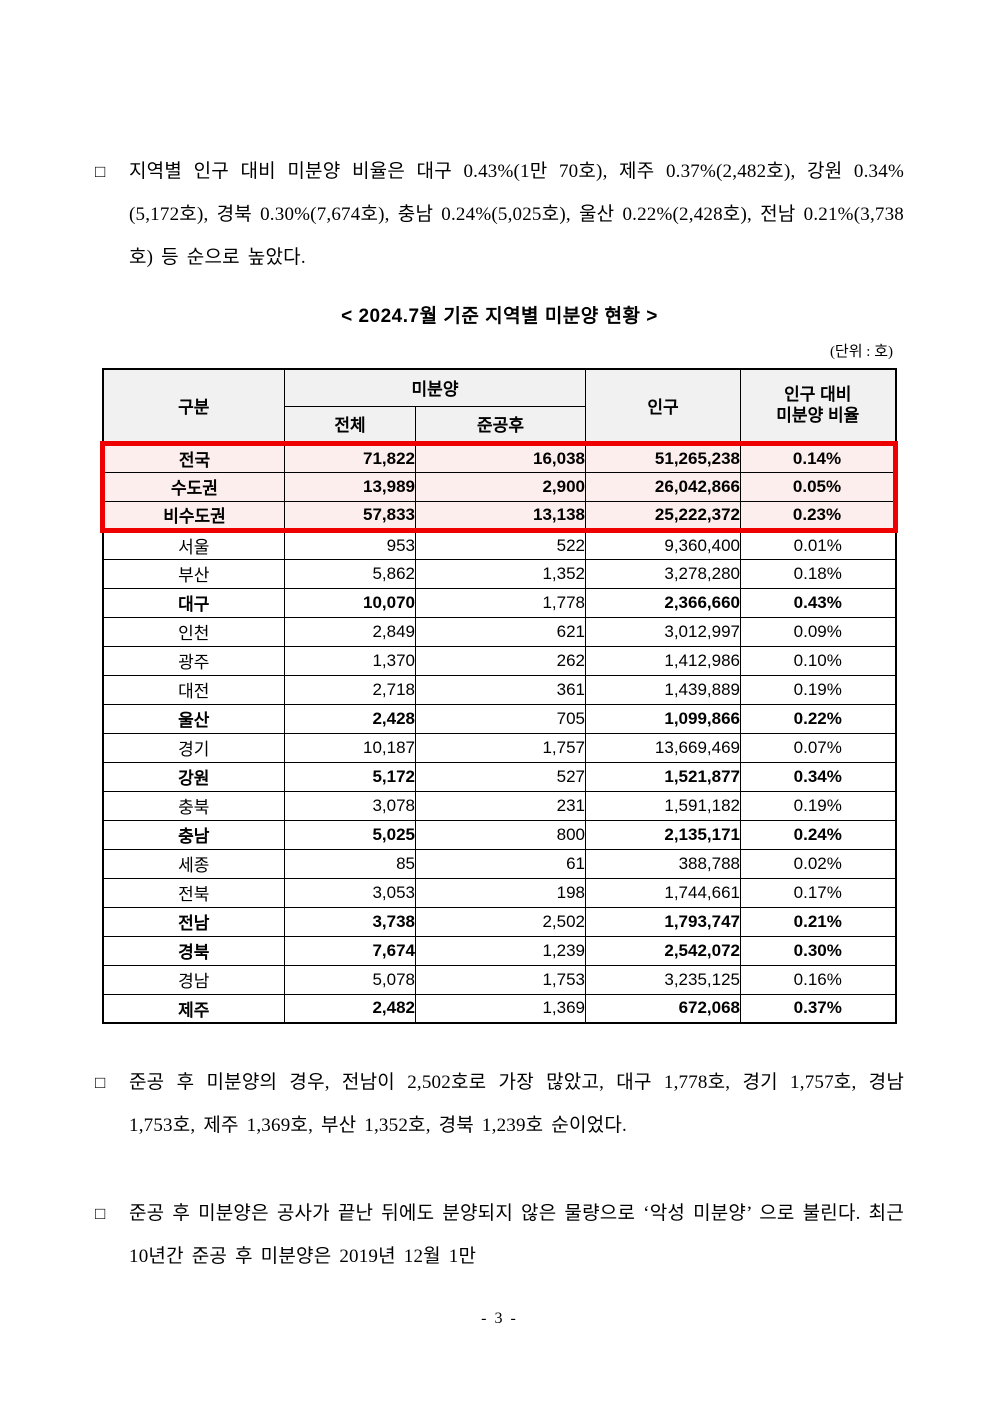 The height and width of the screenshot is (1403, 992). I want to click on region-cell: 대구, so click(193, 602).